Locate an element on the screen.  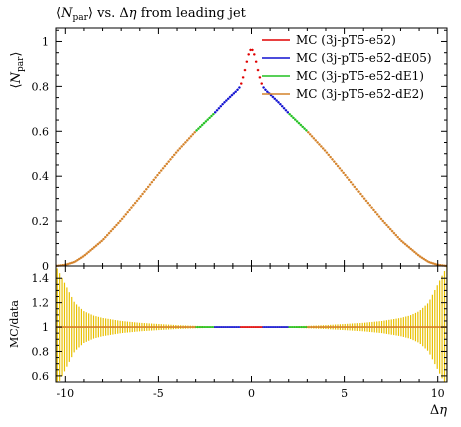
ratio-y-tick-label: 0.8 is located at coordinates (41, 351).